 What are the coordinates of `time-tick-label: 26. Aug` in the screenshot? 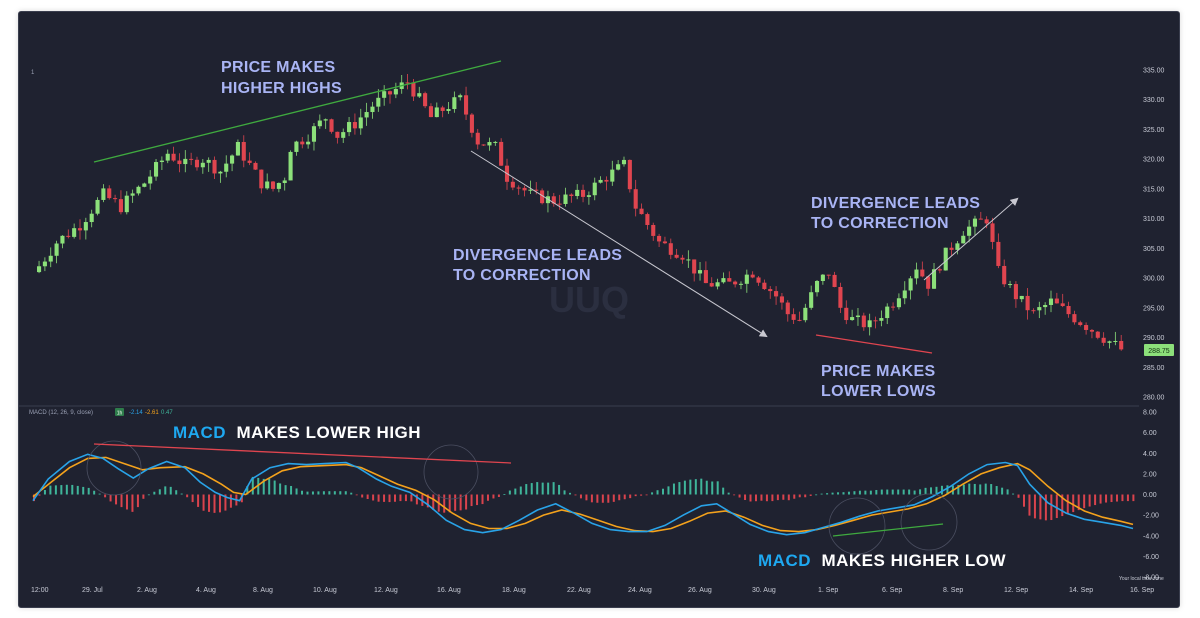 It's located at (700, 590).